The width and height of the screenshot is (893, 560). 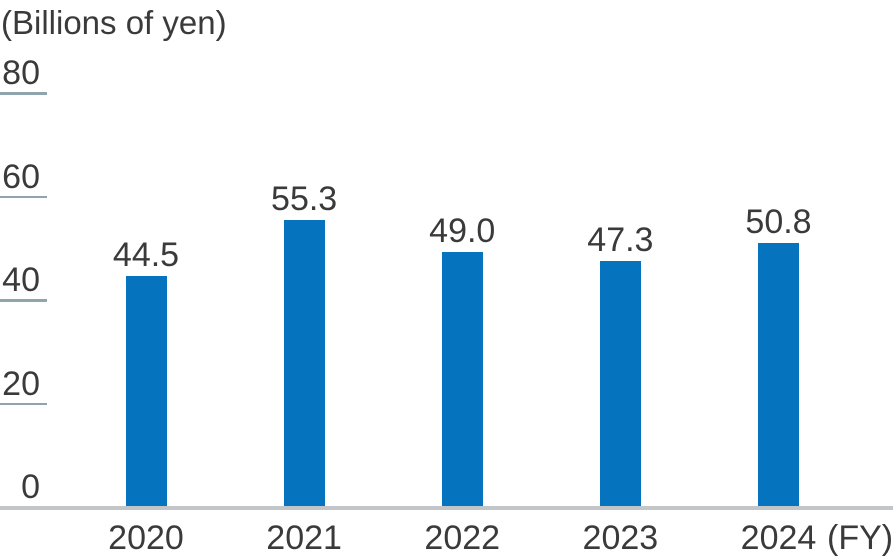 I want to click on bar-2022, so click(x=462, y=379).